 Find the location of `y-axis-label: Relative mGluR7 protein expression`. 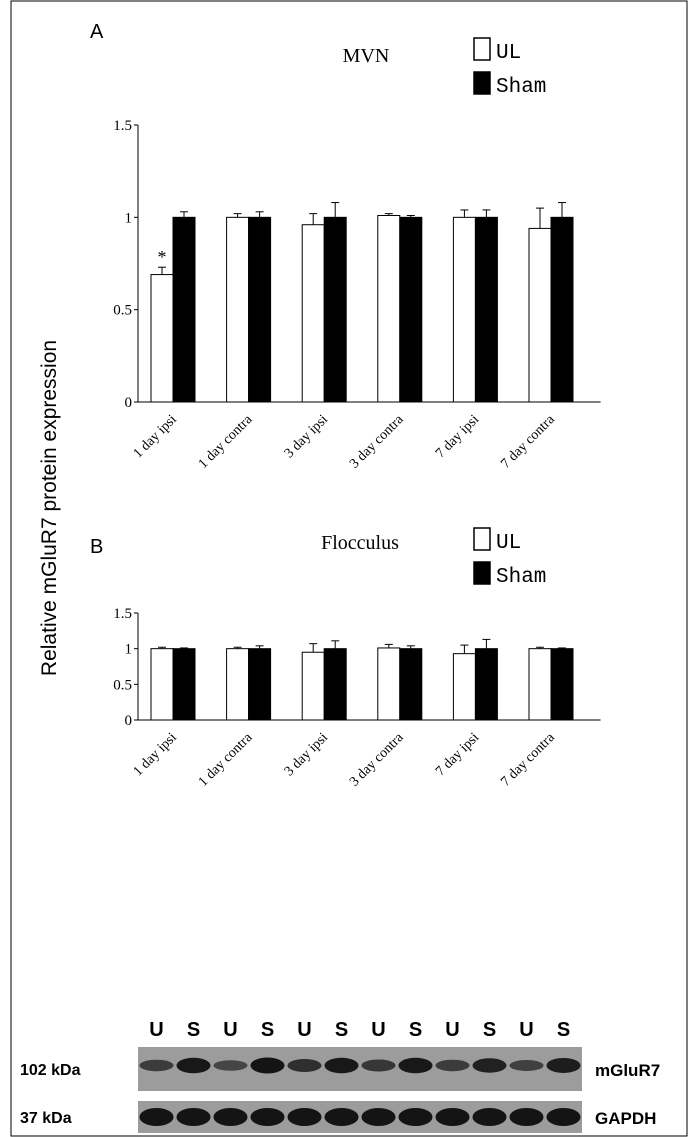

y-axis-label: Relative mGluR7 protein expression is located at coordinates (49, 508).